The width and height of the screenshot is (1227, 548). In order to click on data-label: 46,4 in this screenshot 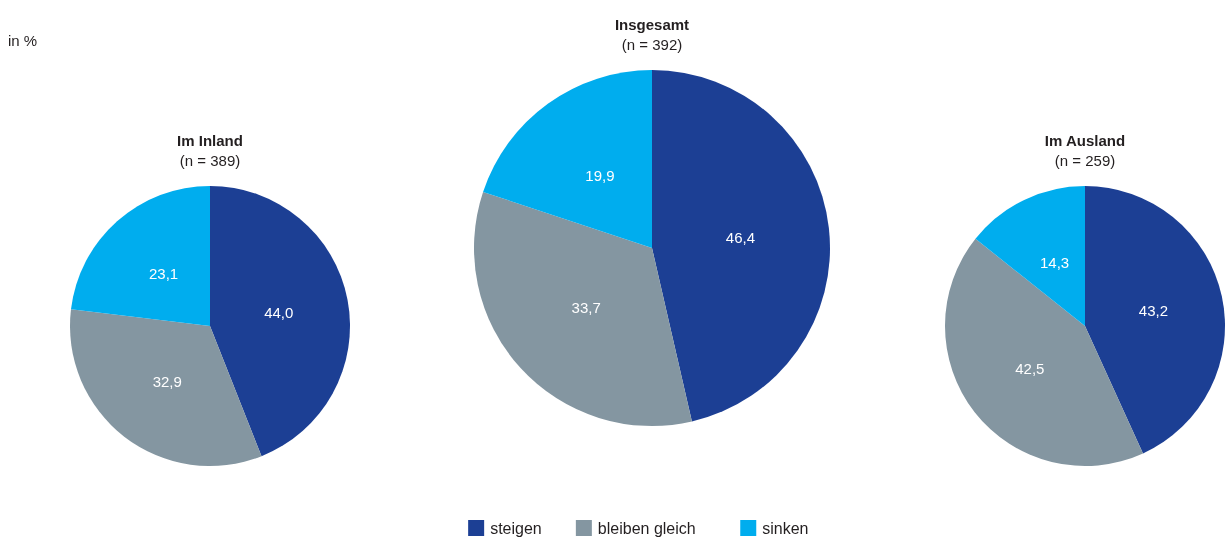, I will do `click(740, 238)`.